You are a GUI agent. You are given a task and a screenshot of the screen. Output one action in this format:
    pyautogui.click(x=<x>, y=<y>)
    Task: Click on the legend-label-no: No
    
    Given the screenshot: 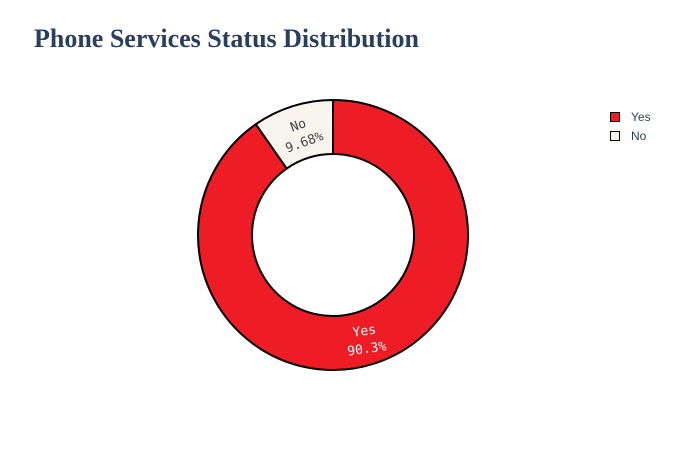 What is the action you would take?
    pyautogui.click(x=639, y=135)
    